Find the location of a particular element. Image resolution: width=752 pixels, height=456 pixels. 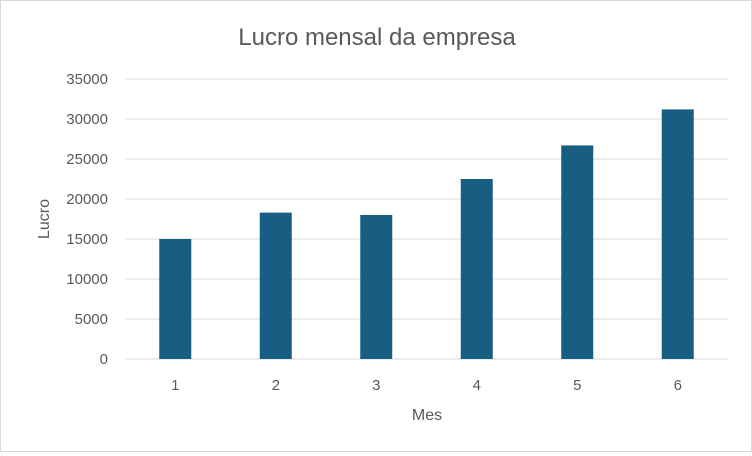

y-tick-label: 35000 is located at coordinates (87, 79).